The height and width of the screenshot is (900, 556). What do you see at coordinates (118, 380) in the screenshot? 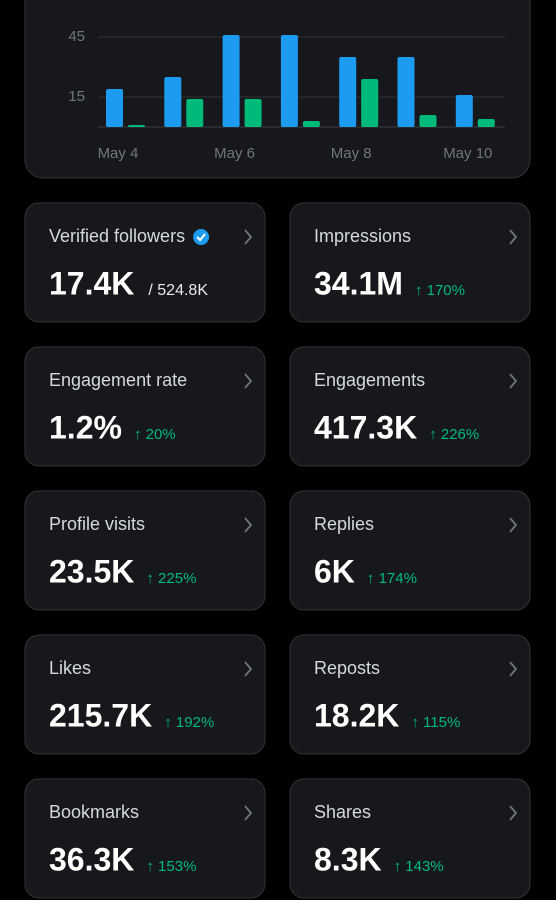
I see `card-title: Engagement rate` at bounding box center [118, 380].